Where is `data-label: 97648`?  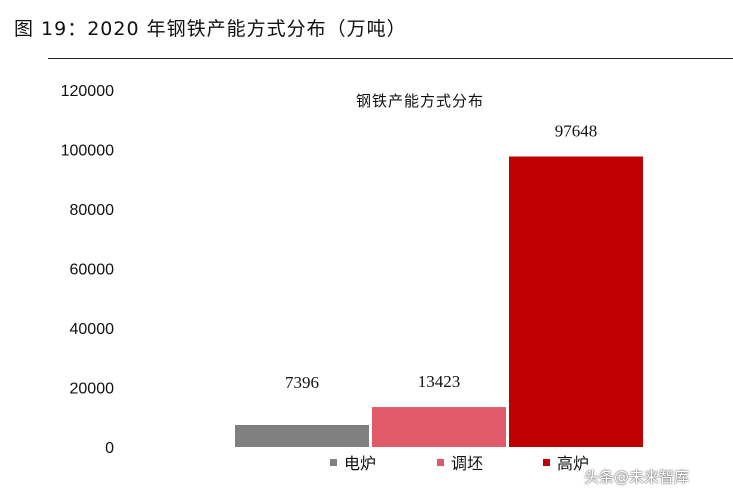 data-label: 97648 is located at coordinates (576, 130).